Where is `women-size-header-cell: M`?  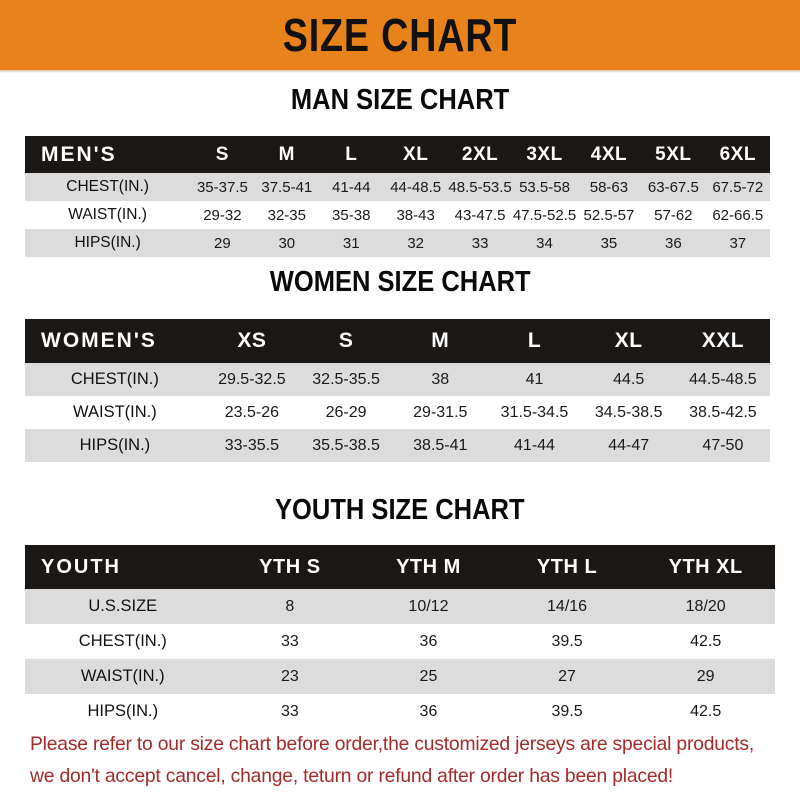
women-size-header-cell: M is located at coordinates (440, 340).